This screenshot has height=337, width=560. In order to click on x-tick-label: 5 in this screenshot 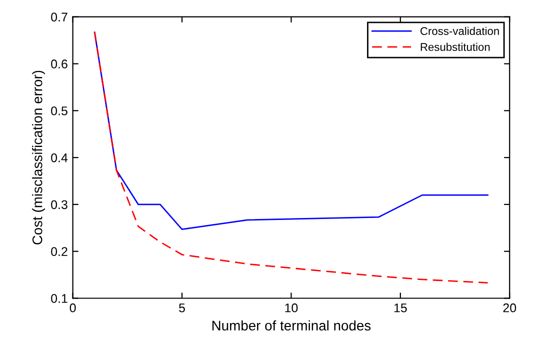, I will do `click(182, 308)`.